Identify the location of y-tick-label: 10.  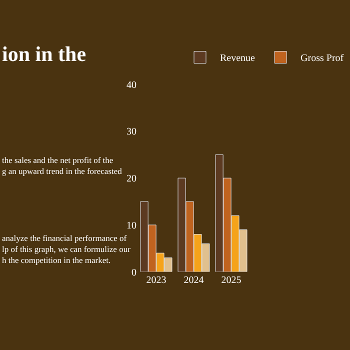
(131, 226).